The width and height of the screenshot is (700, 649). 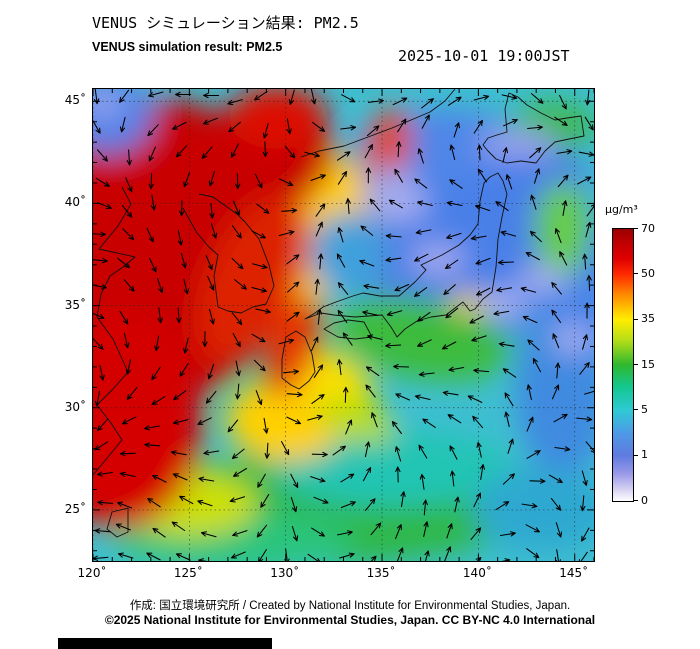 I want to click on colorbar-gradient, so click(x=623, y=365).